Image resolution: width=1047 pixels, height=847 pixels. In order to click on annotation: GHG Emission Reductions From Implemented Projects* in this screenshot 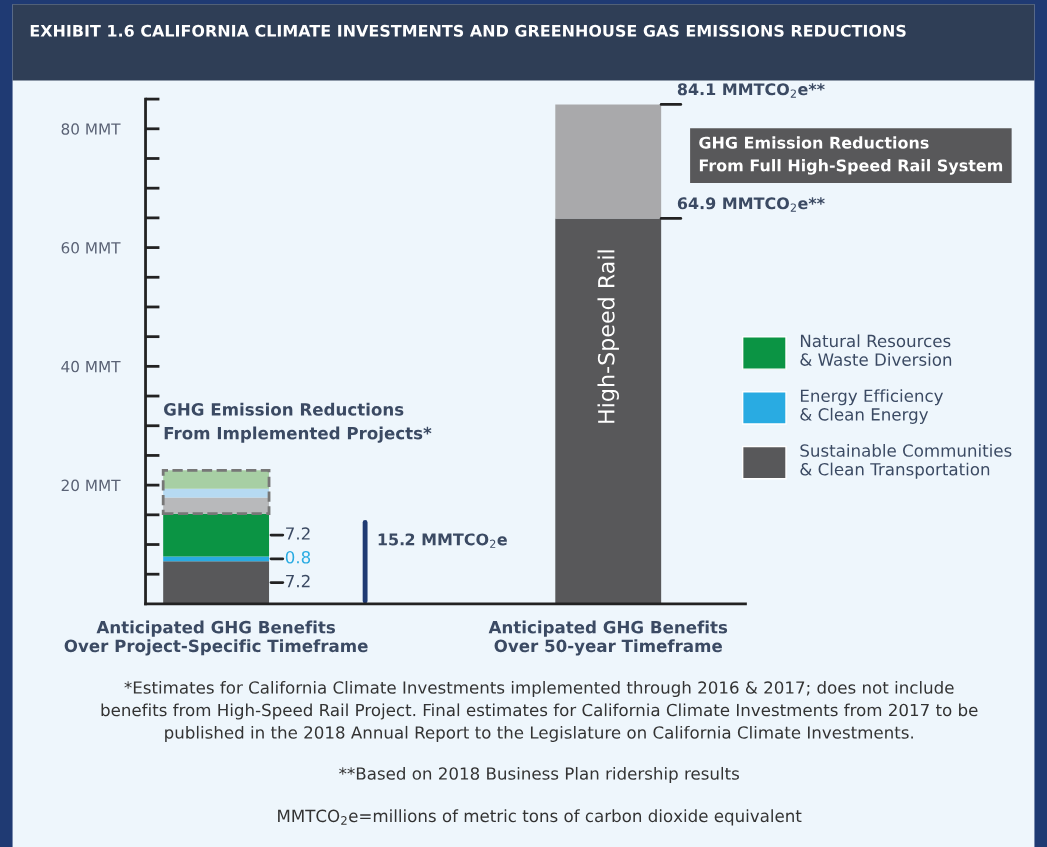, I will do `click(298, 422)`.